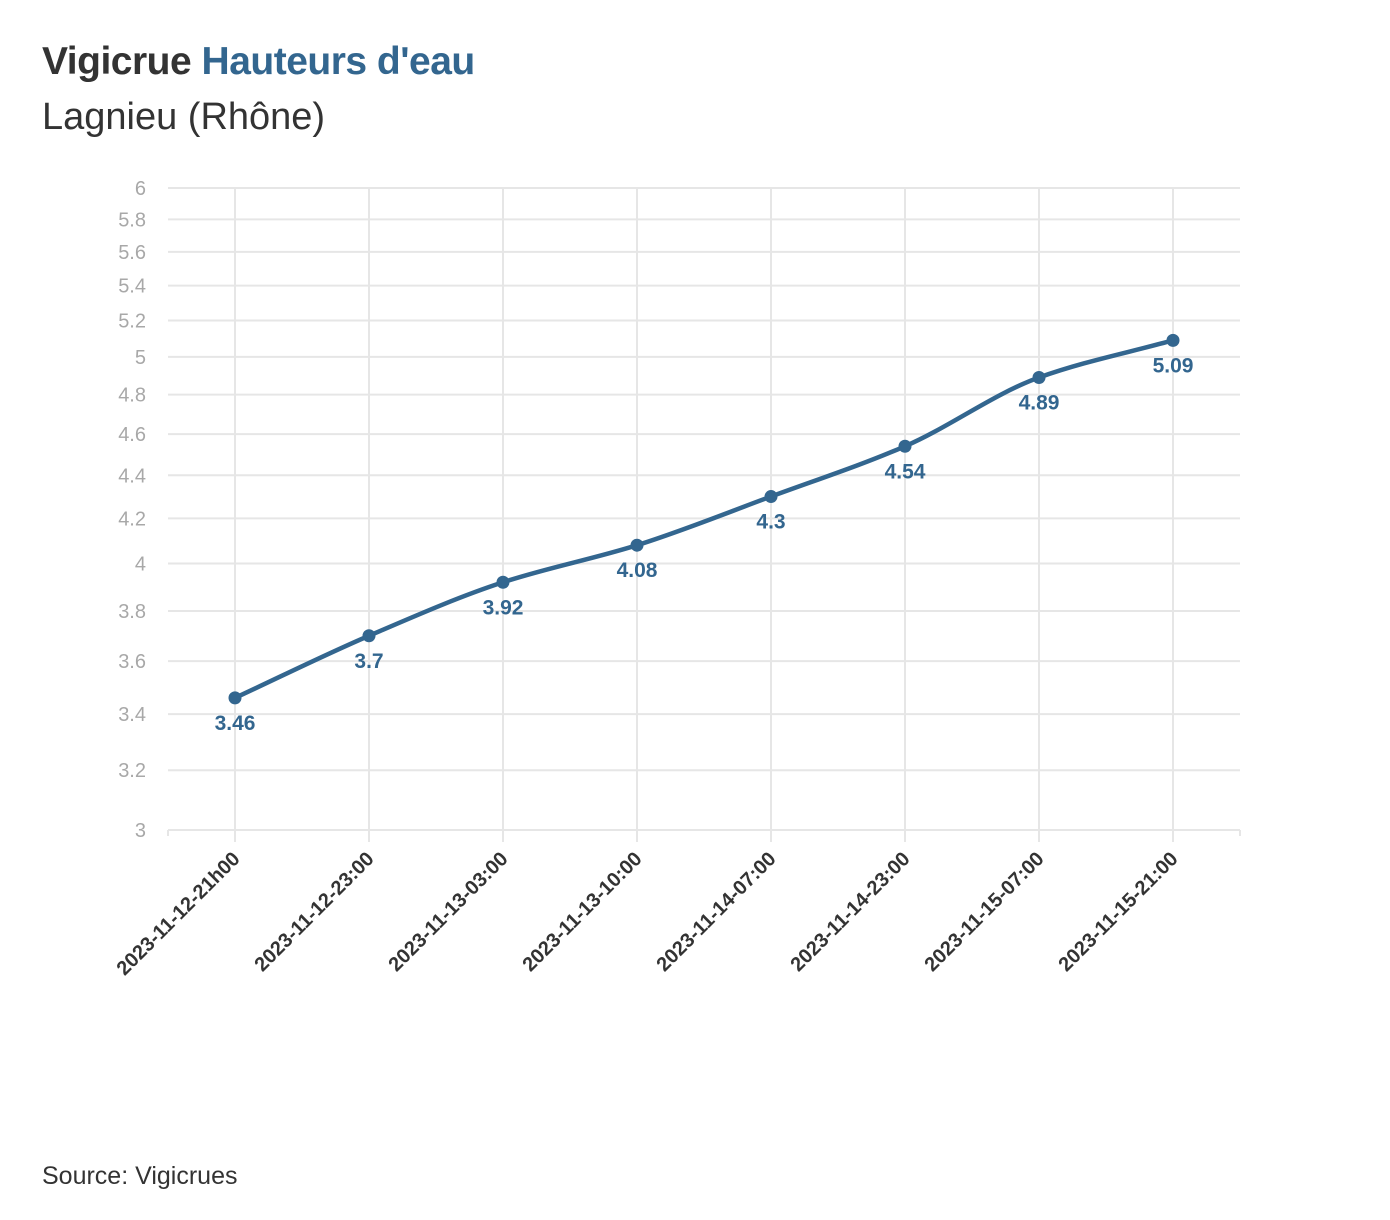 This screenshot has width=1390, height=1220. I want to click on y-tick-label: 3.6, so click(132, 662).